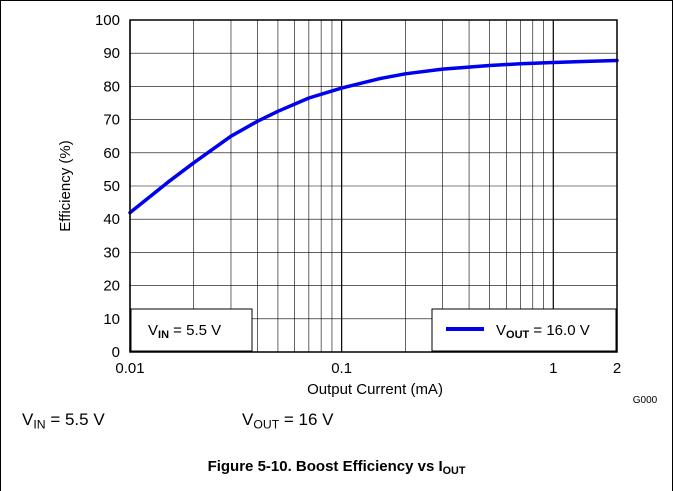  I want to click on y-tick-label: 20, so click(111, 286).